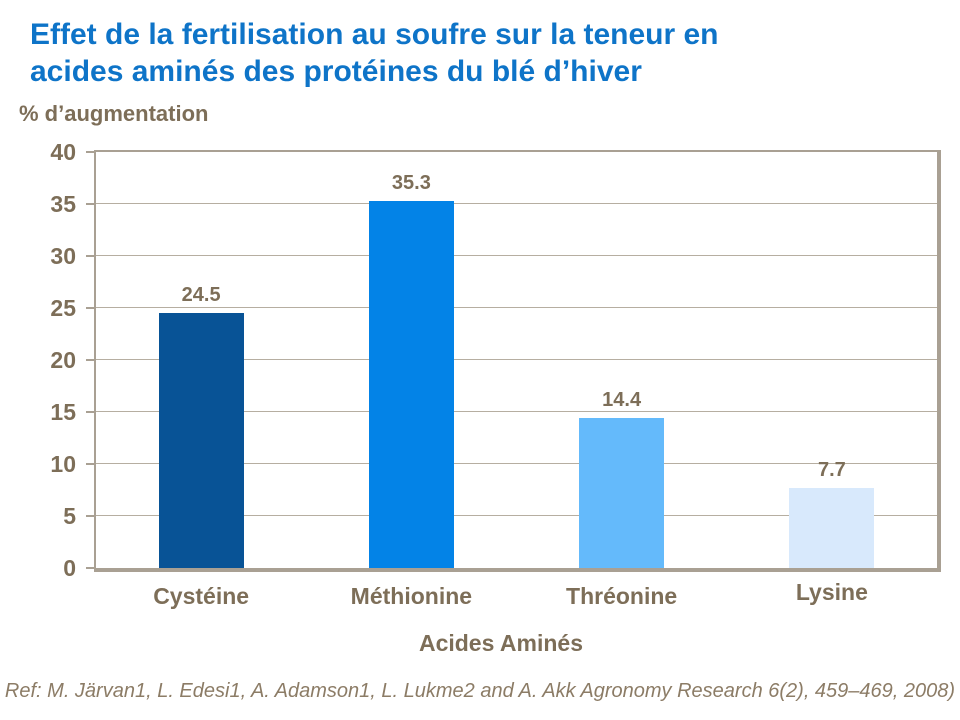 This screenshot has width=960, height=720. What do you see at coordinates (63, 152) in the screenshot?
I see `y-tick-label: 40` at bounding box center [63, 152].